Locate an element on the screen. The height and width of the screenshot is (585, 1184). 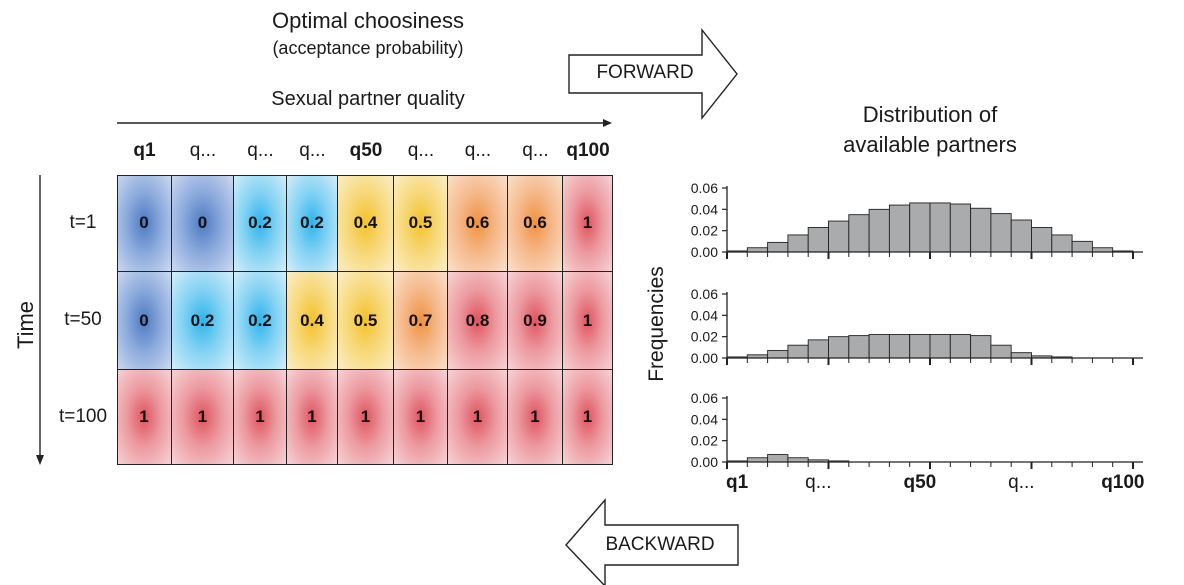
x-tick-label: q100 is located at coordinates (1122, 482).